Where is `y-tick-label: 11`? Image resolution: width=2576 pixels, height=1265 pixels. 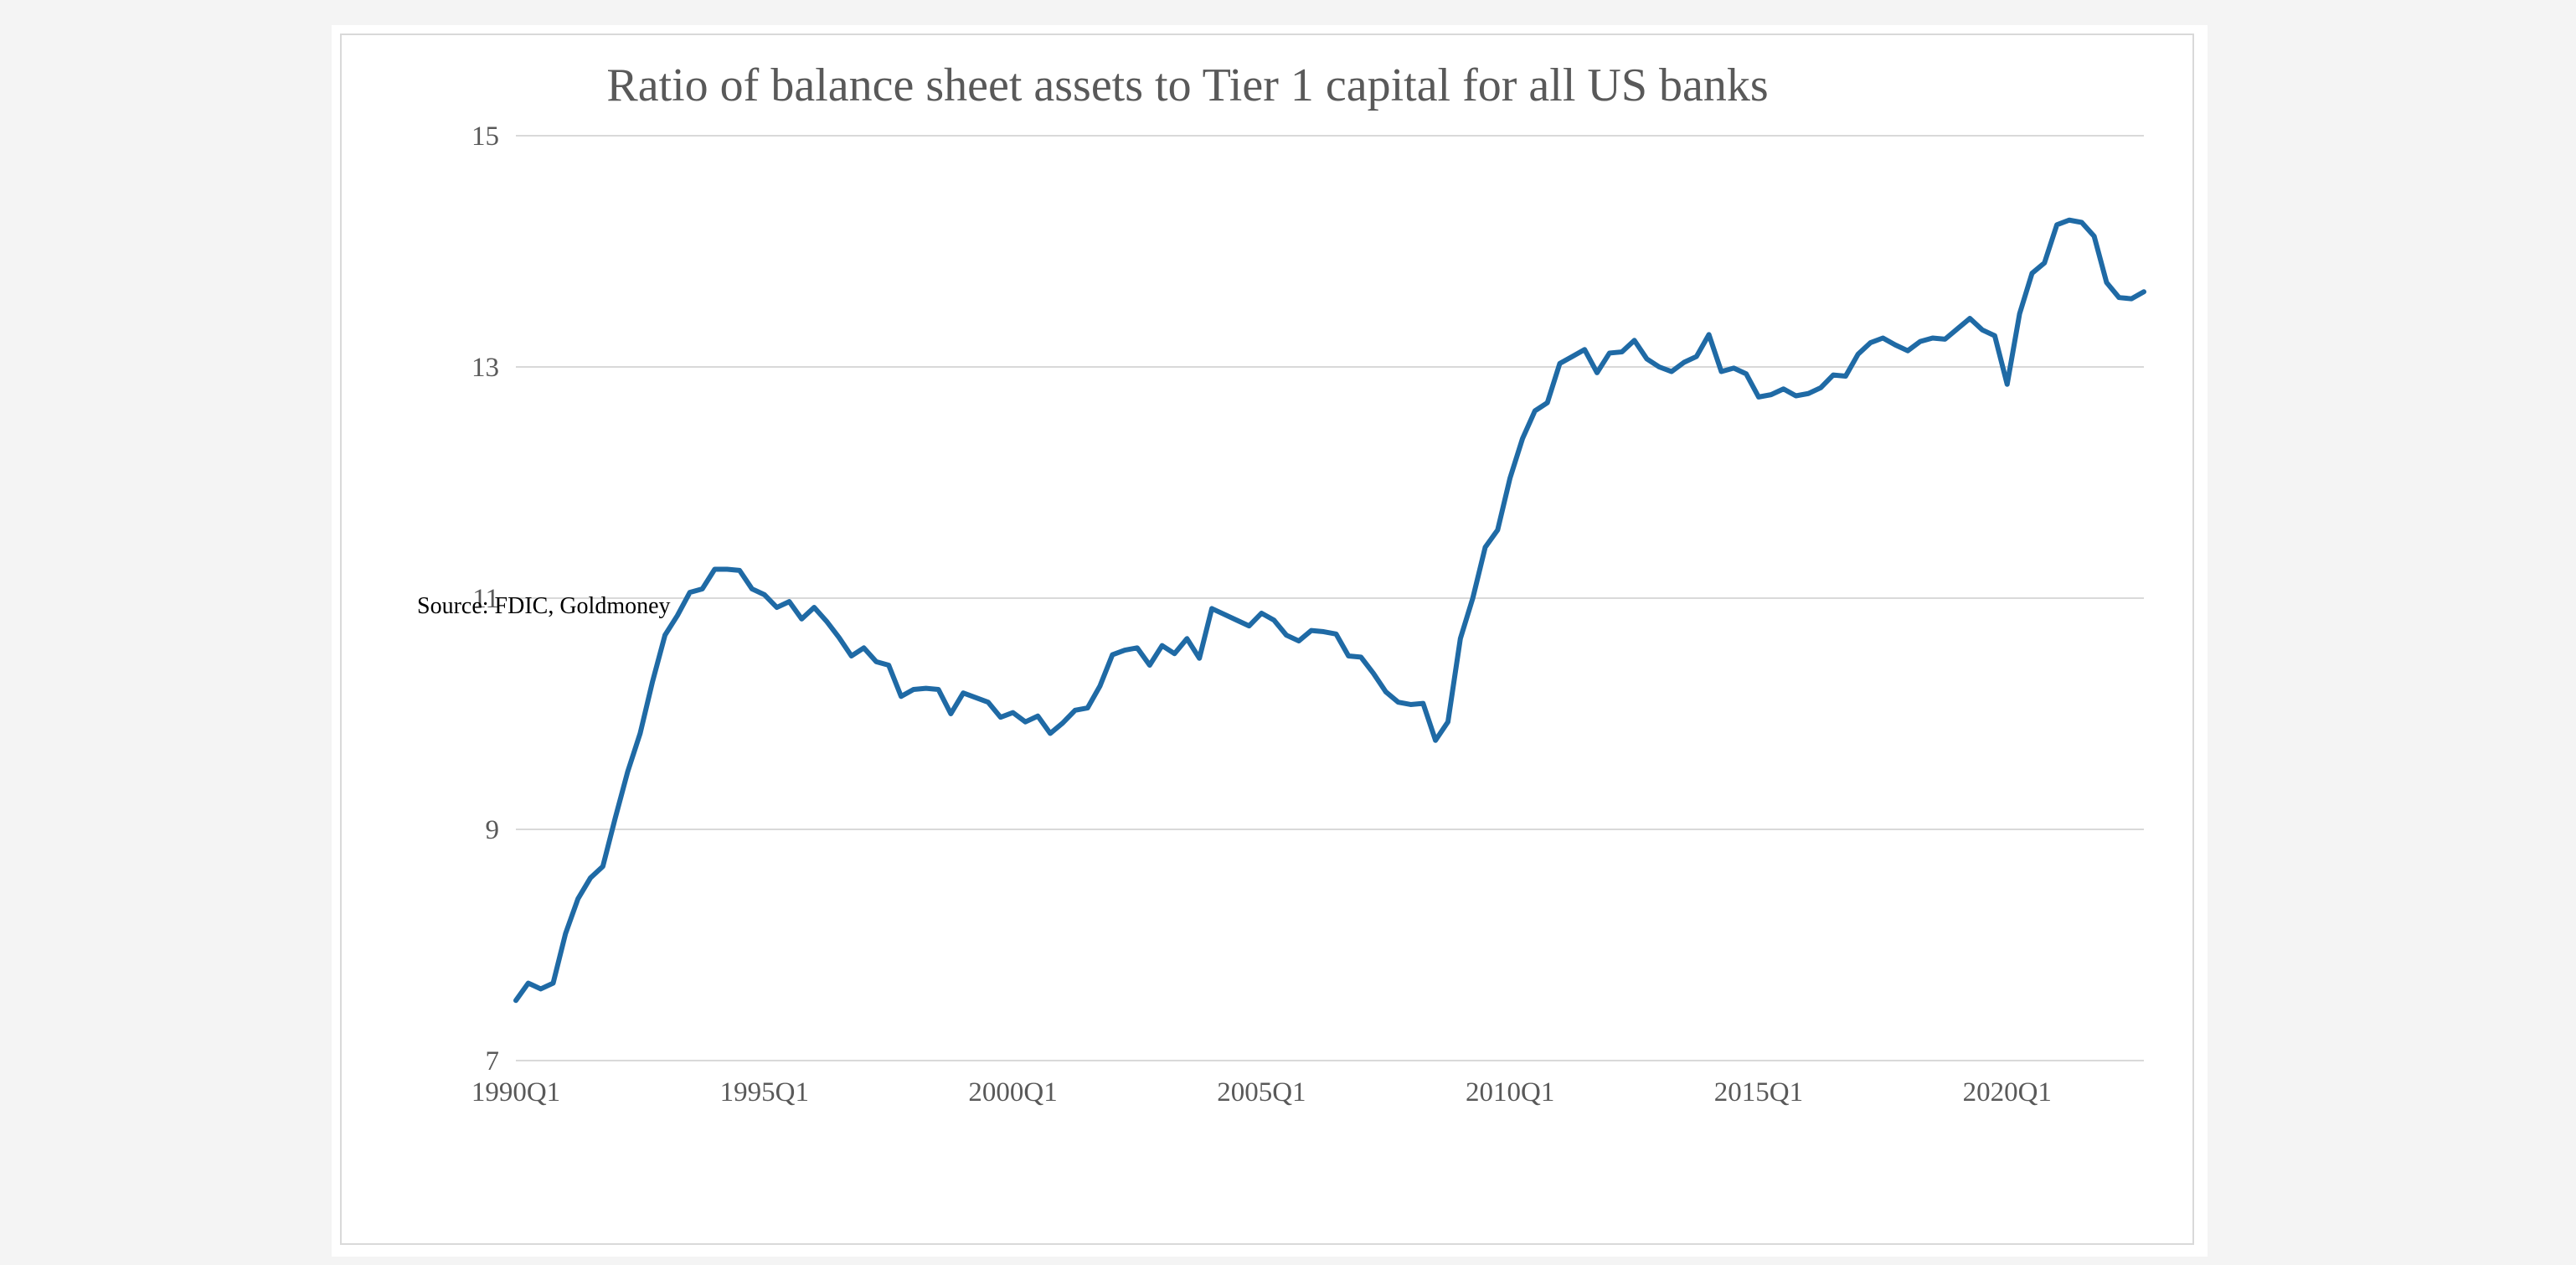 y-tick-label: 11 is located at coordinates (485, 599).